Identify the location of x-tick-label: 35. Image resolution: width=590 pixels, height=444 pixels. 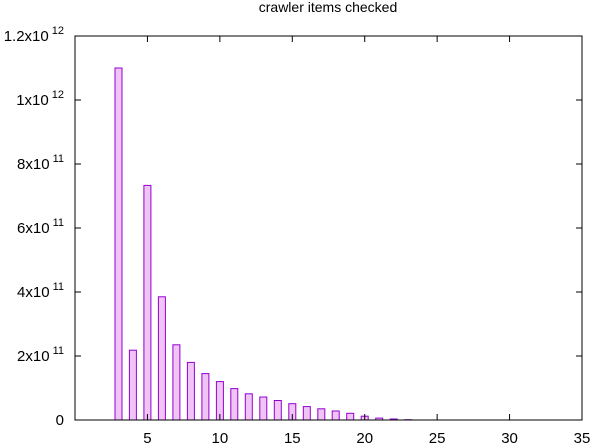
(582, 437).